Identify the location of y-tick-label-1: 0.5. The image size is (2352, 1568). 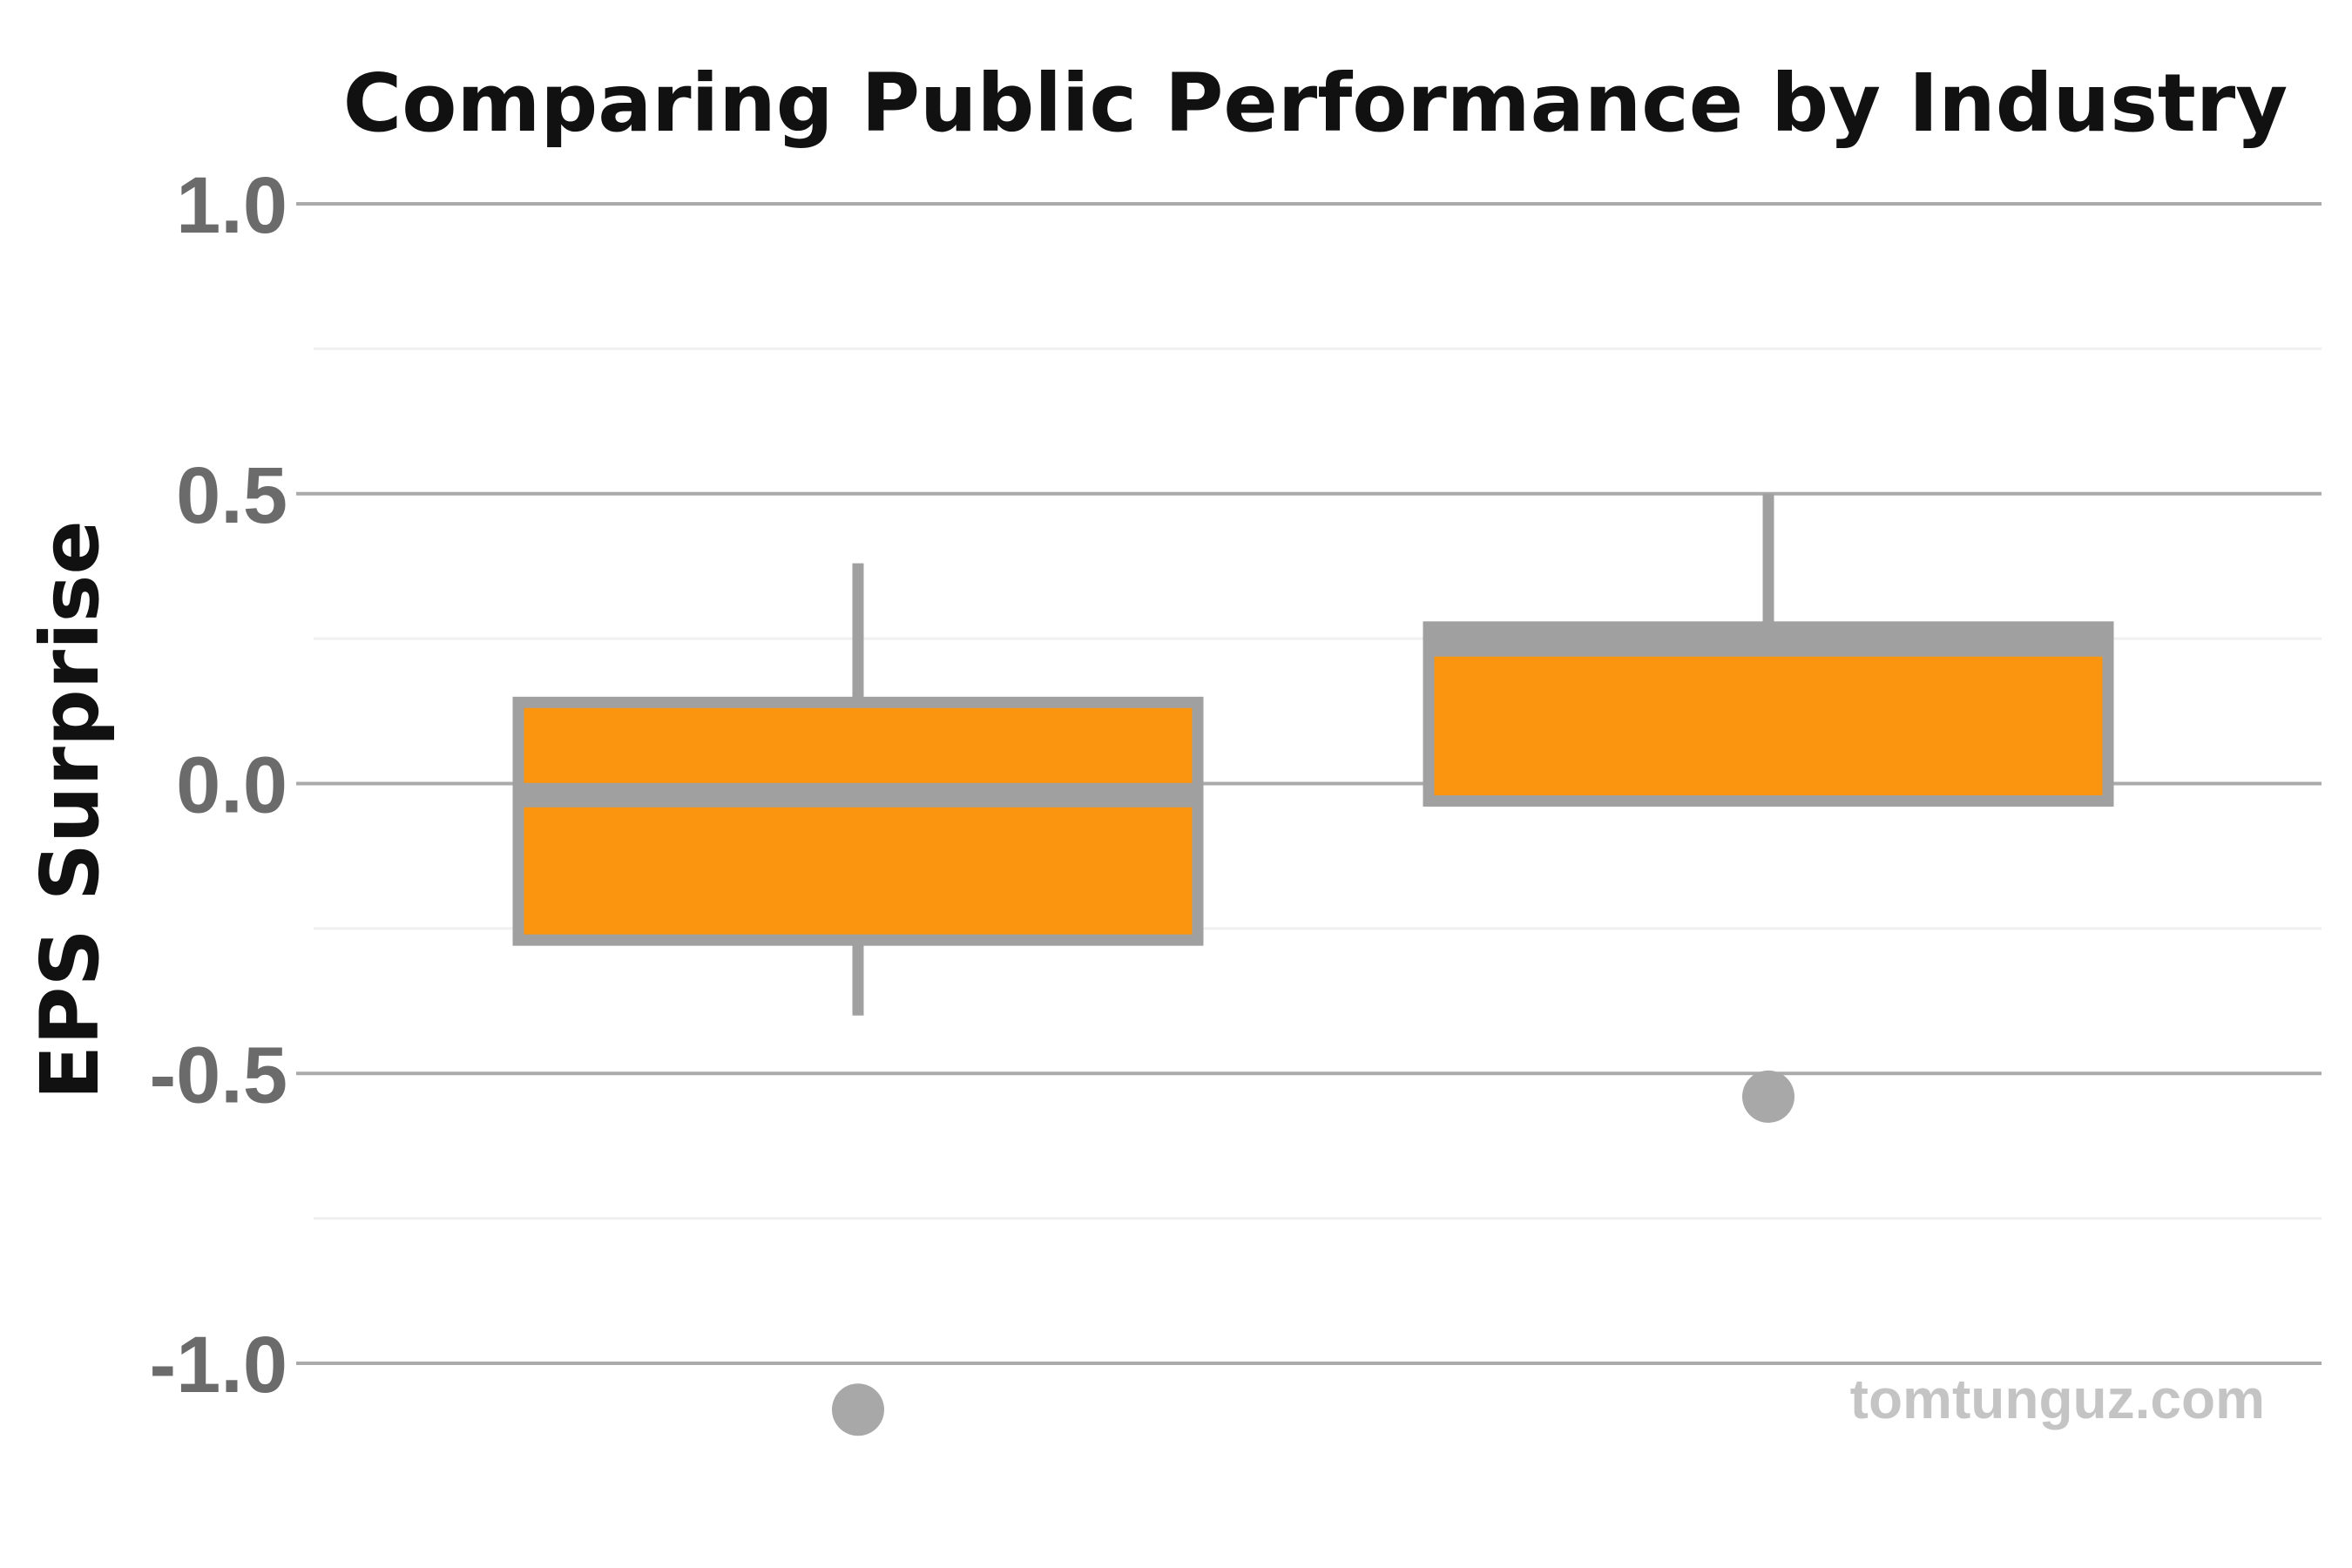
(231, 495).